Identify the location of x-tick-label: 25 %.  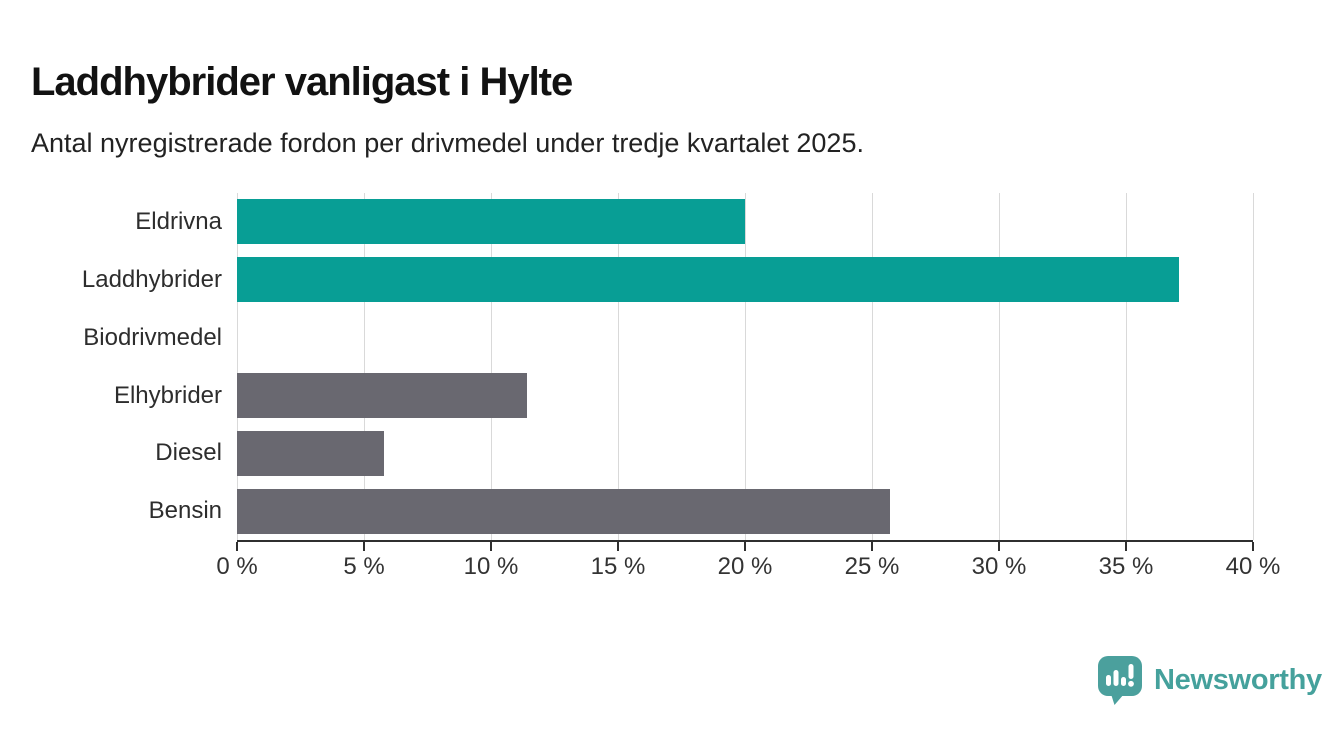
(872, 566).